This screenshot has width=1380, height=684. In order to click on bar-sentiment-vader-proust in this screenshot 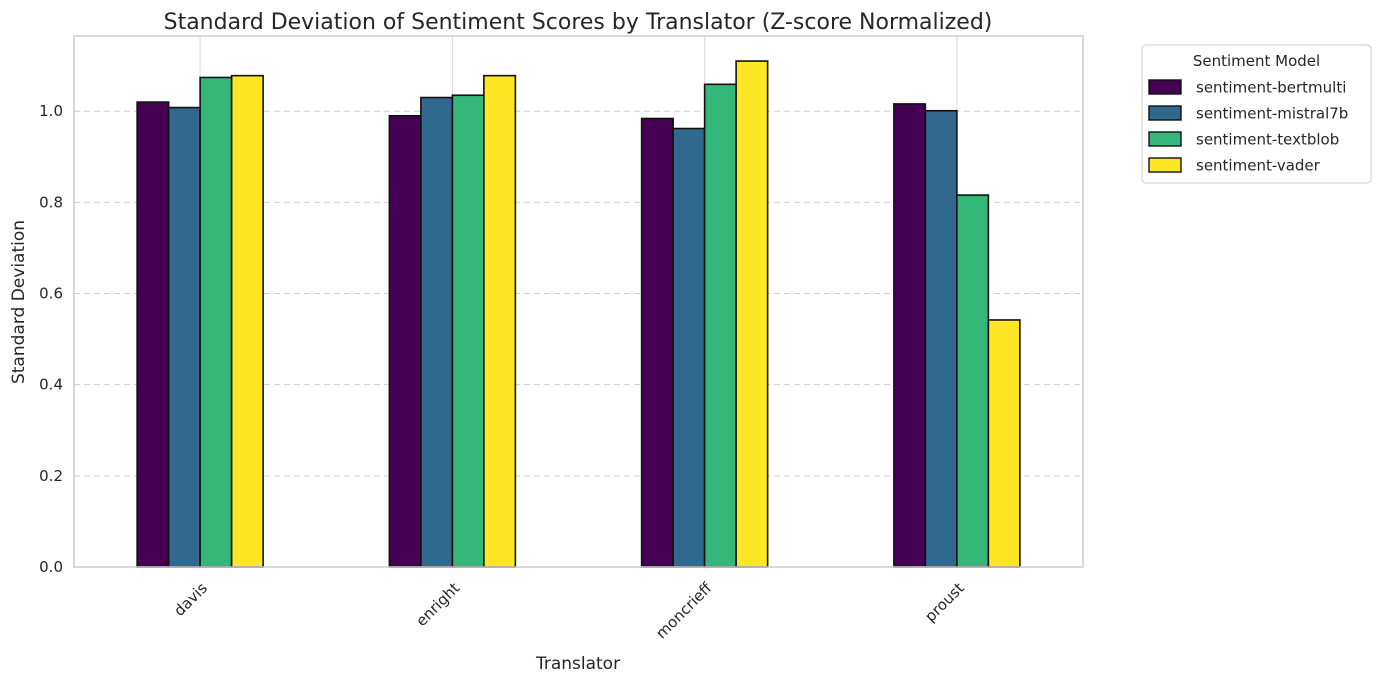, I will do `click(1004, 443)`.